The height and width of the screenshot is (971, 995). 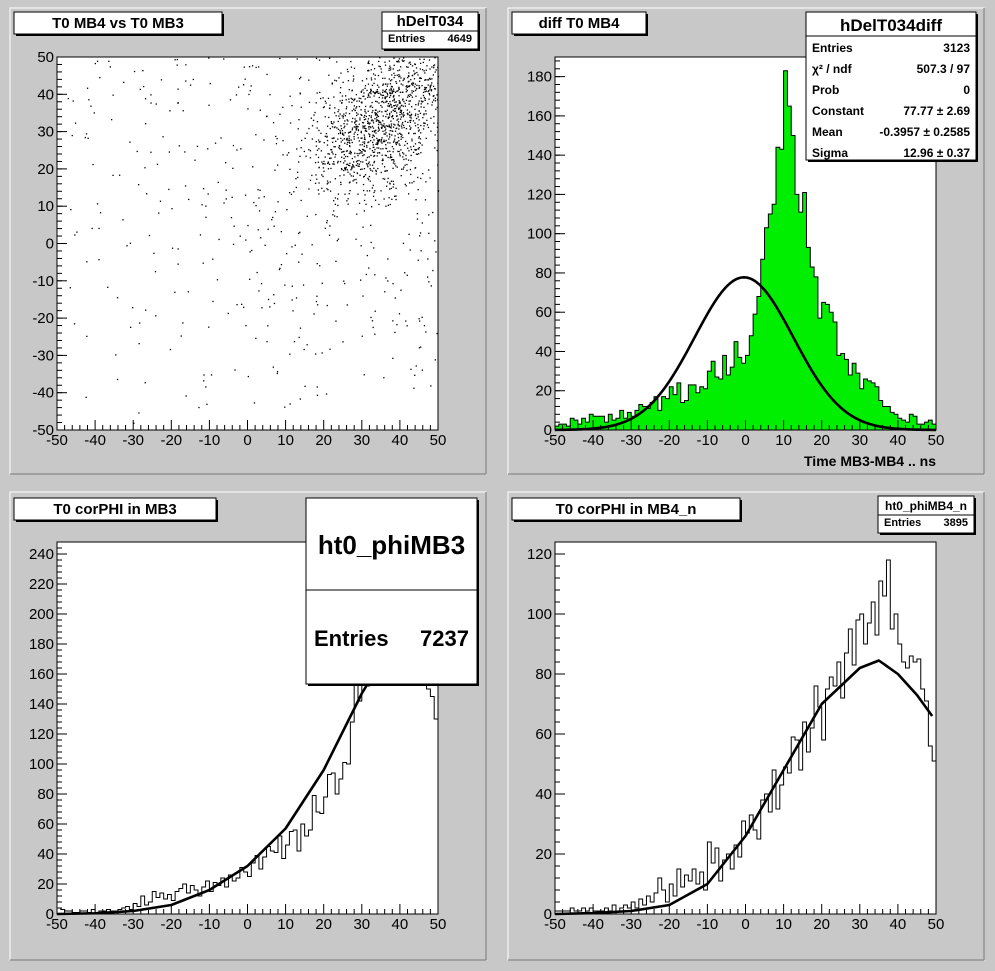 I want to click on x-tick-label: -50, so click(x=57, y=924).